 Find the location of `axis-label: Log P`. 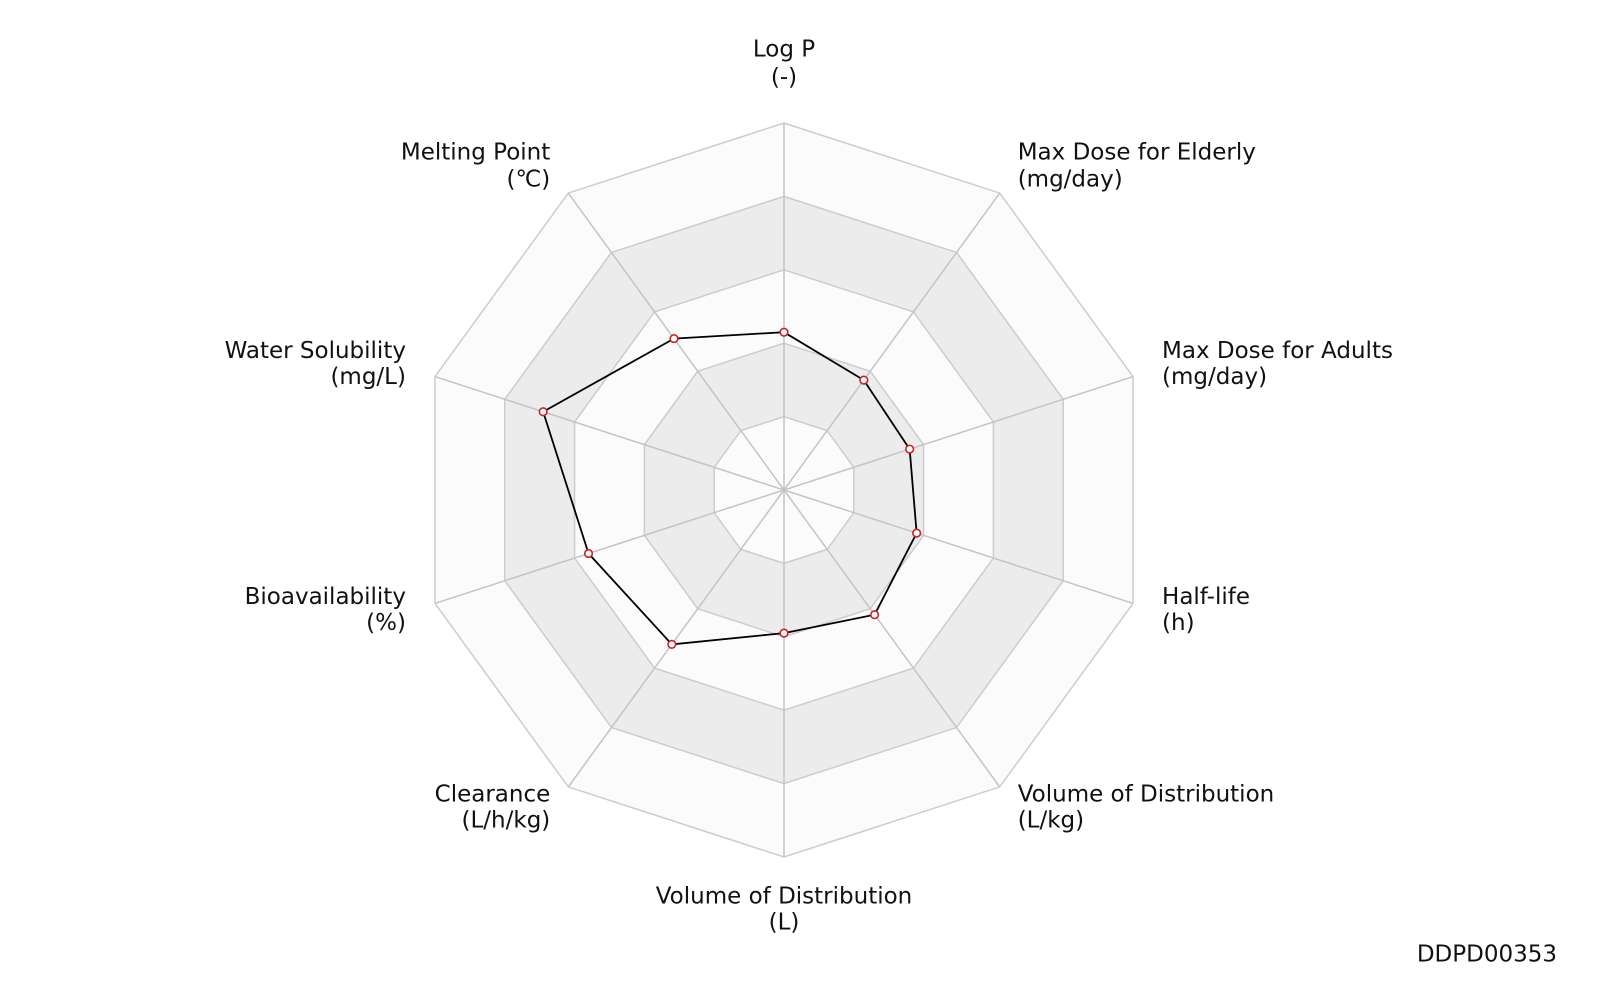

axis-label: Log P is located at coordinates (784, 50).